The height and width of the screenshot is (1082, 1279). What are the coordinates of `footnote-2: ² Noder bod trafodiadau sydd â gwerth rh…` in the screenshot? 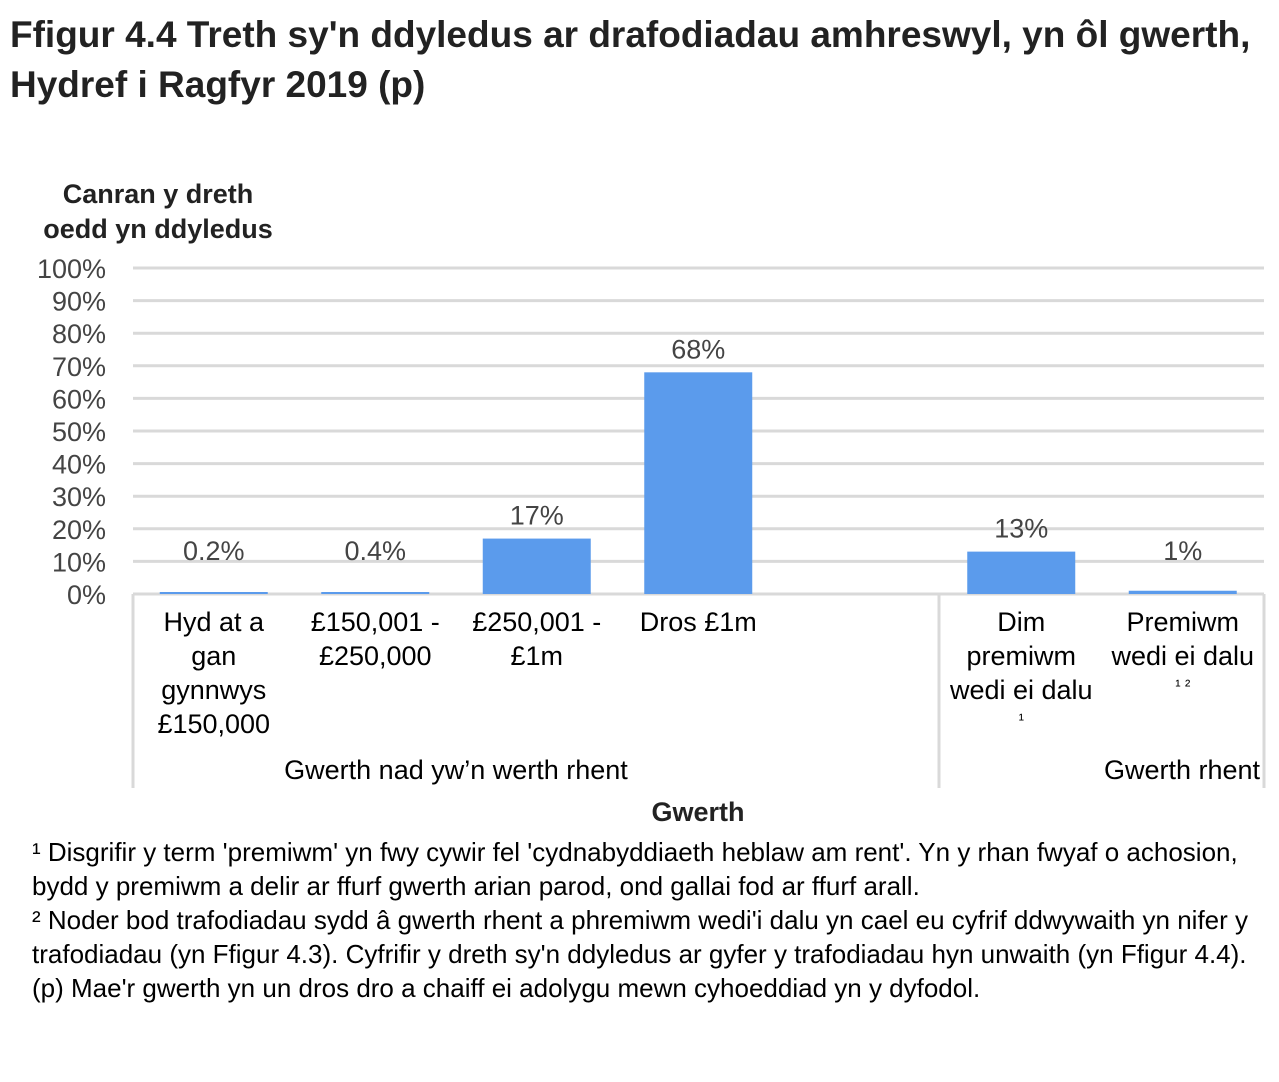 It's located at (640, 937).